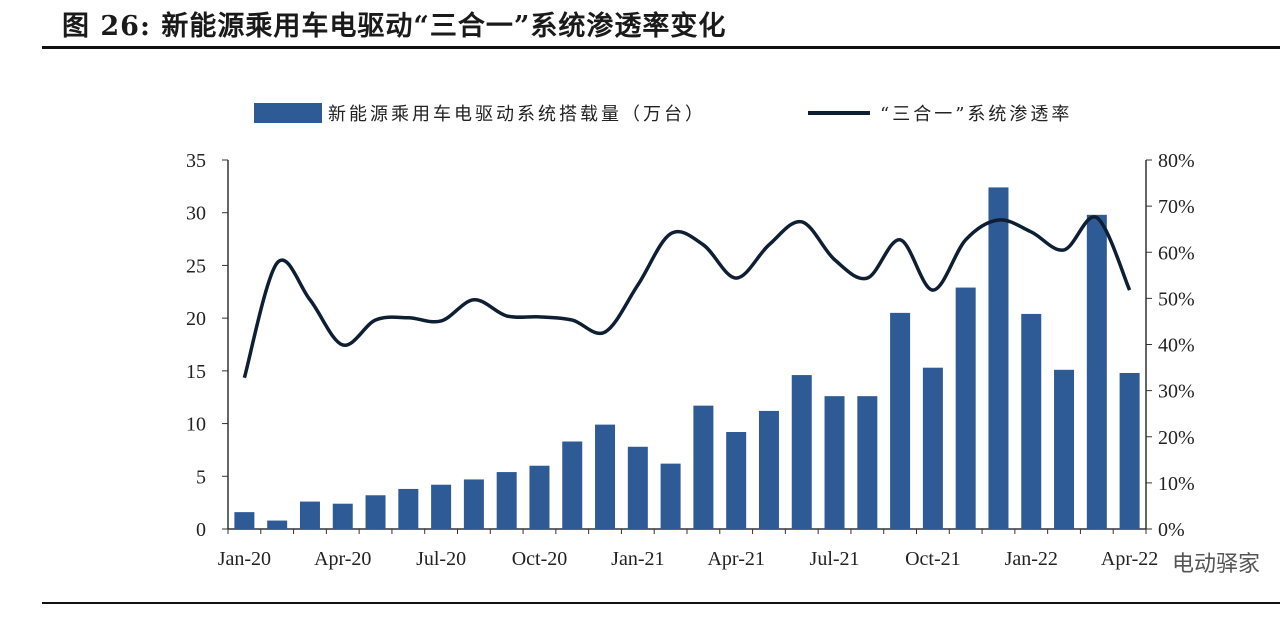 Image resolution: width=1280 pixels, height=618 pixels. I want to click on legend-bar-label: 新能源乘用车电驱动系统搭载量（万台）, so click(517, 114).